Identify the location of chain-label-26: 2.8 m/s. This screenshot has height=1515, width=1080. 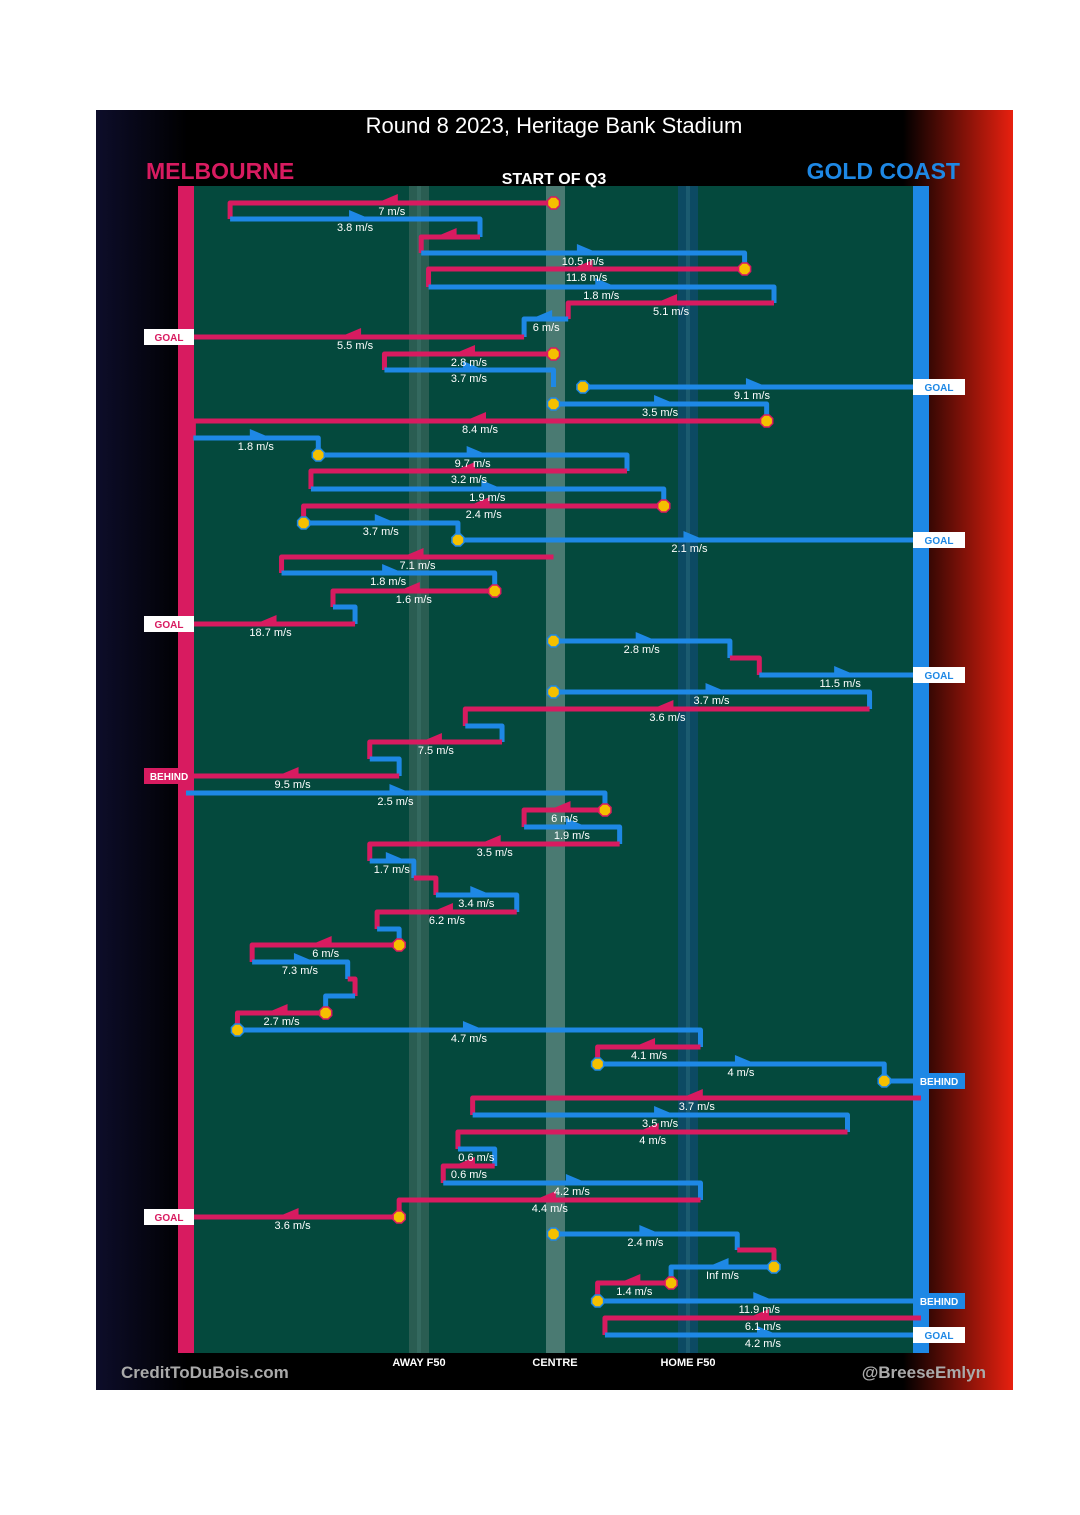
(642, 650).